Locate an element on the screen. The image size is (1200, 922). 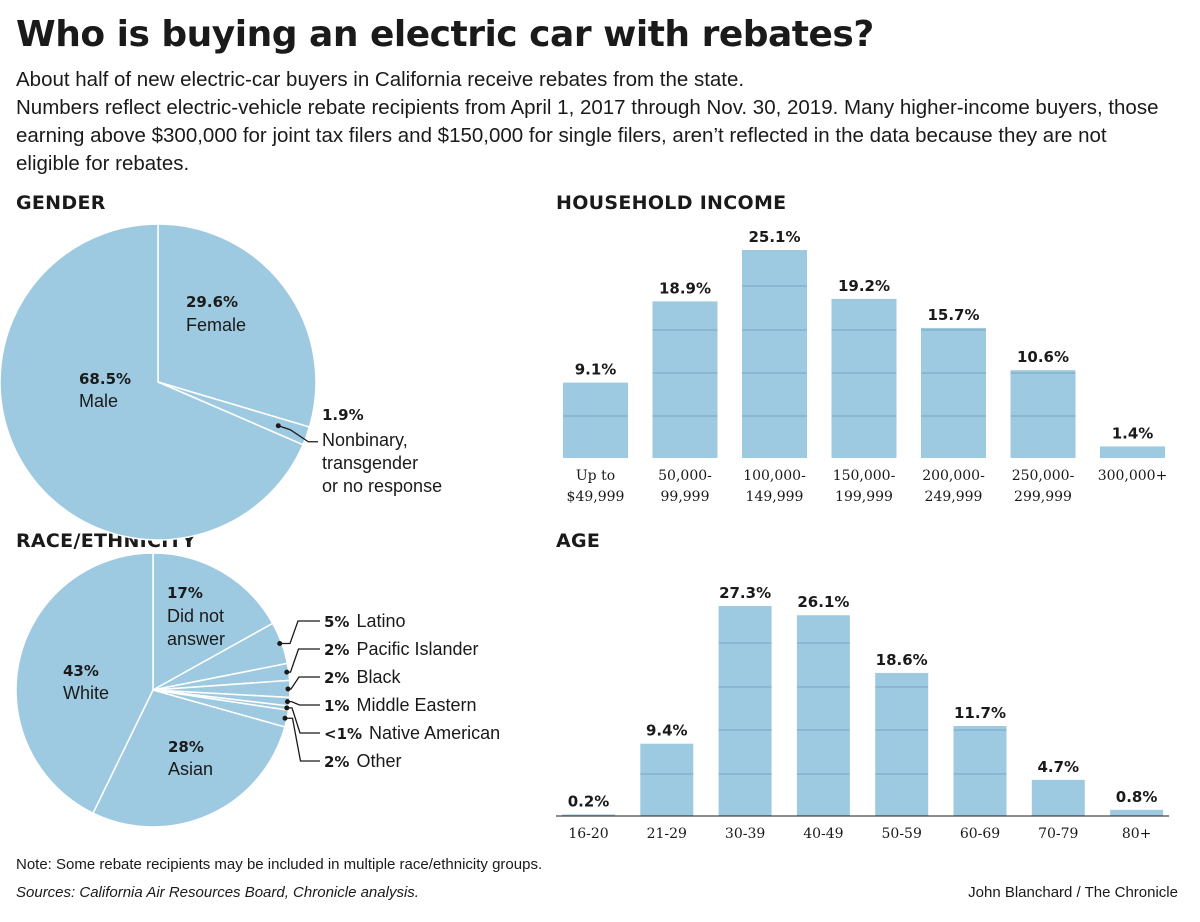
slice-name-label: Male is located at coordinates (98, 401).